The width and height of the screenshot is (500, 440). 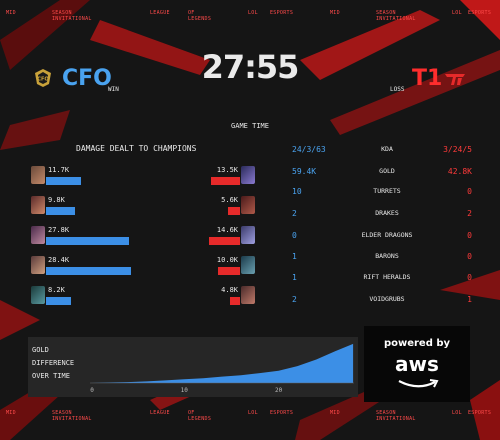 I want to click on stat-label: VOIDGRUBS, so click(x=387, y=299).